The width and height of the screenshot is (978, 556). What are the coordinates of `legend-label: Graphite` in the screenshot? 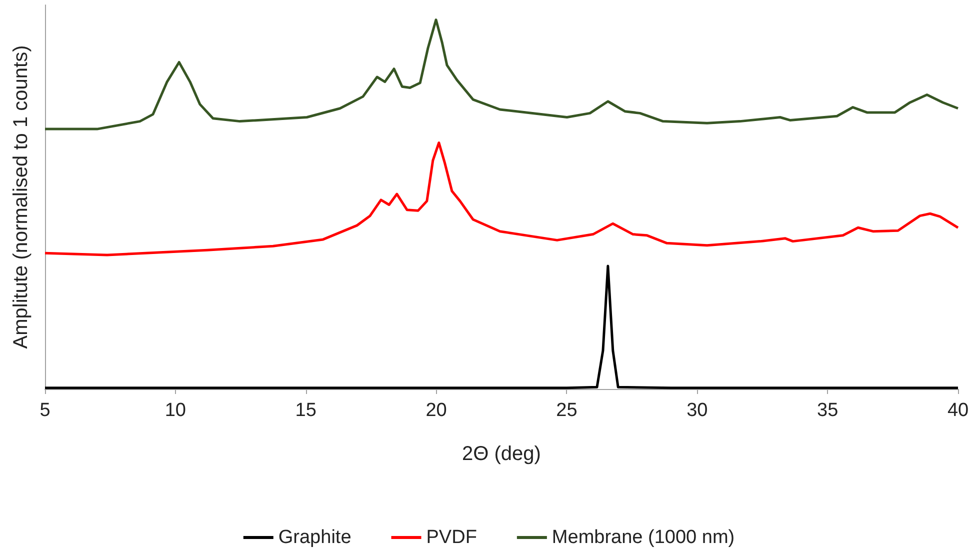 It's located at (315, 537).